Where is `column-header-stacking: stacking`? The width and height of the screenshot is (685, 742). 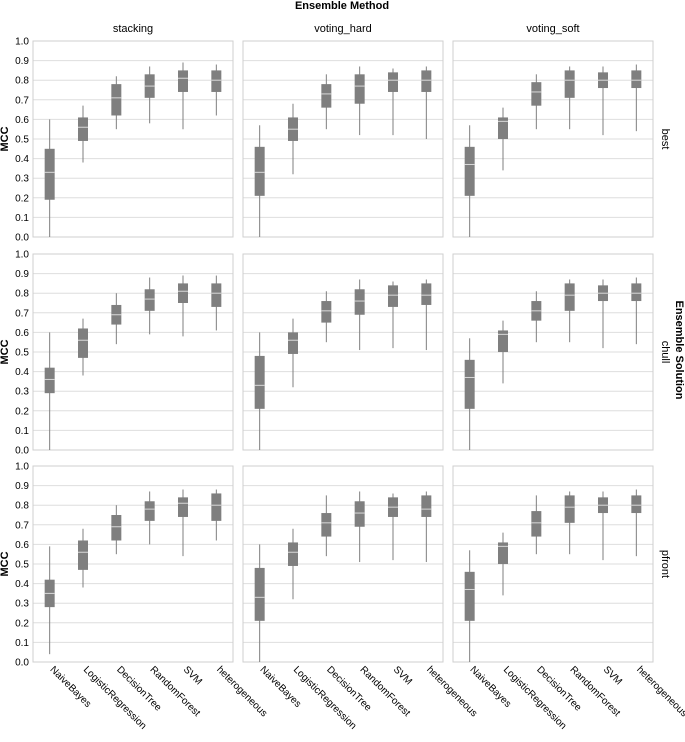
column-header-stacking: stacking is located at coordinates (133, 29).